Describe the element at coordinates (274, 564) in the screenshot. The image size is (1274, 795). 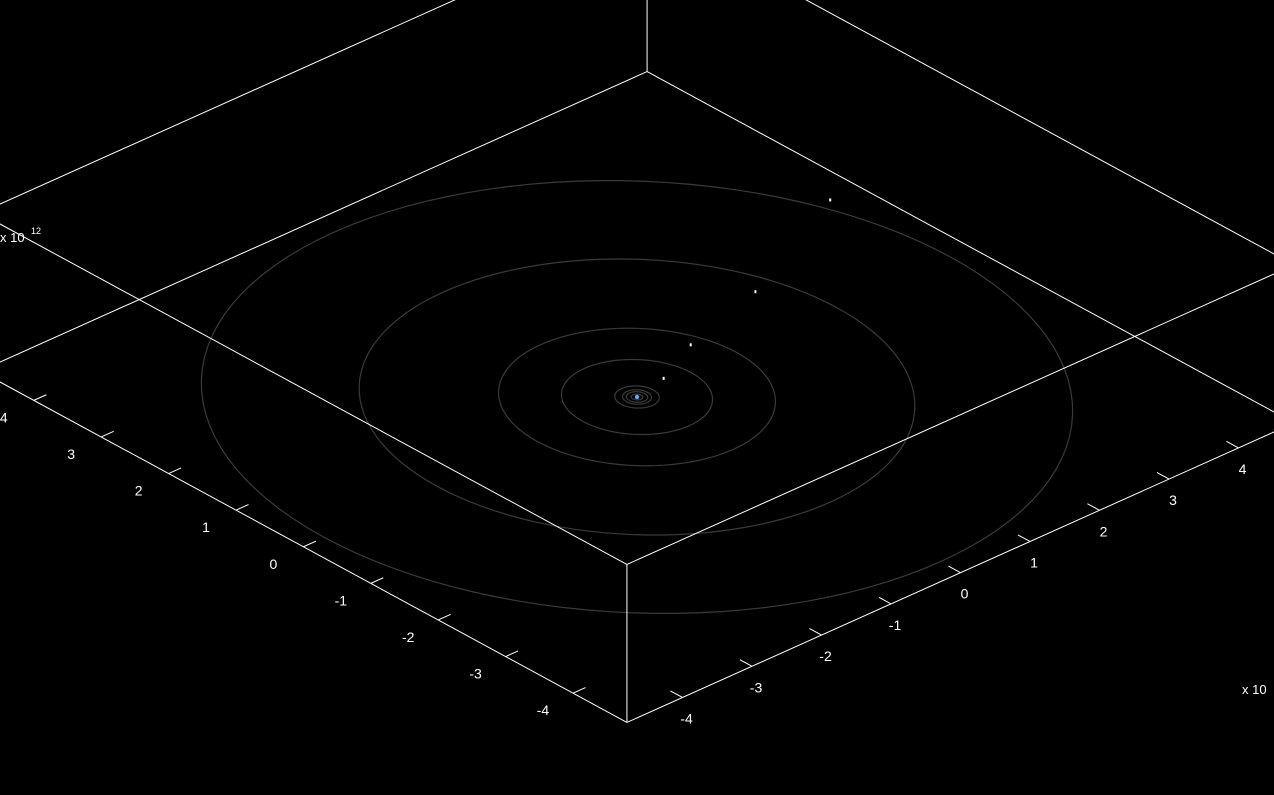
I see `y-tick-label: 0` at that location.